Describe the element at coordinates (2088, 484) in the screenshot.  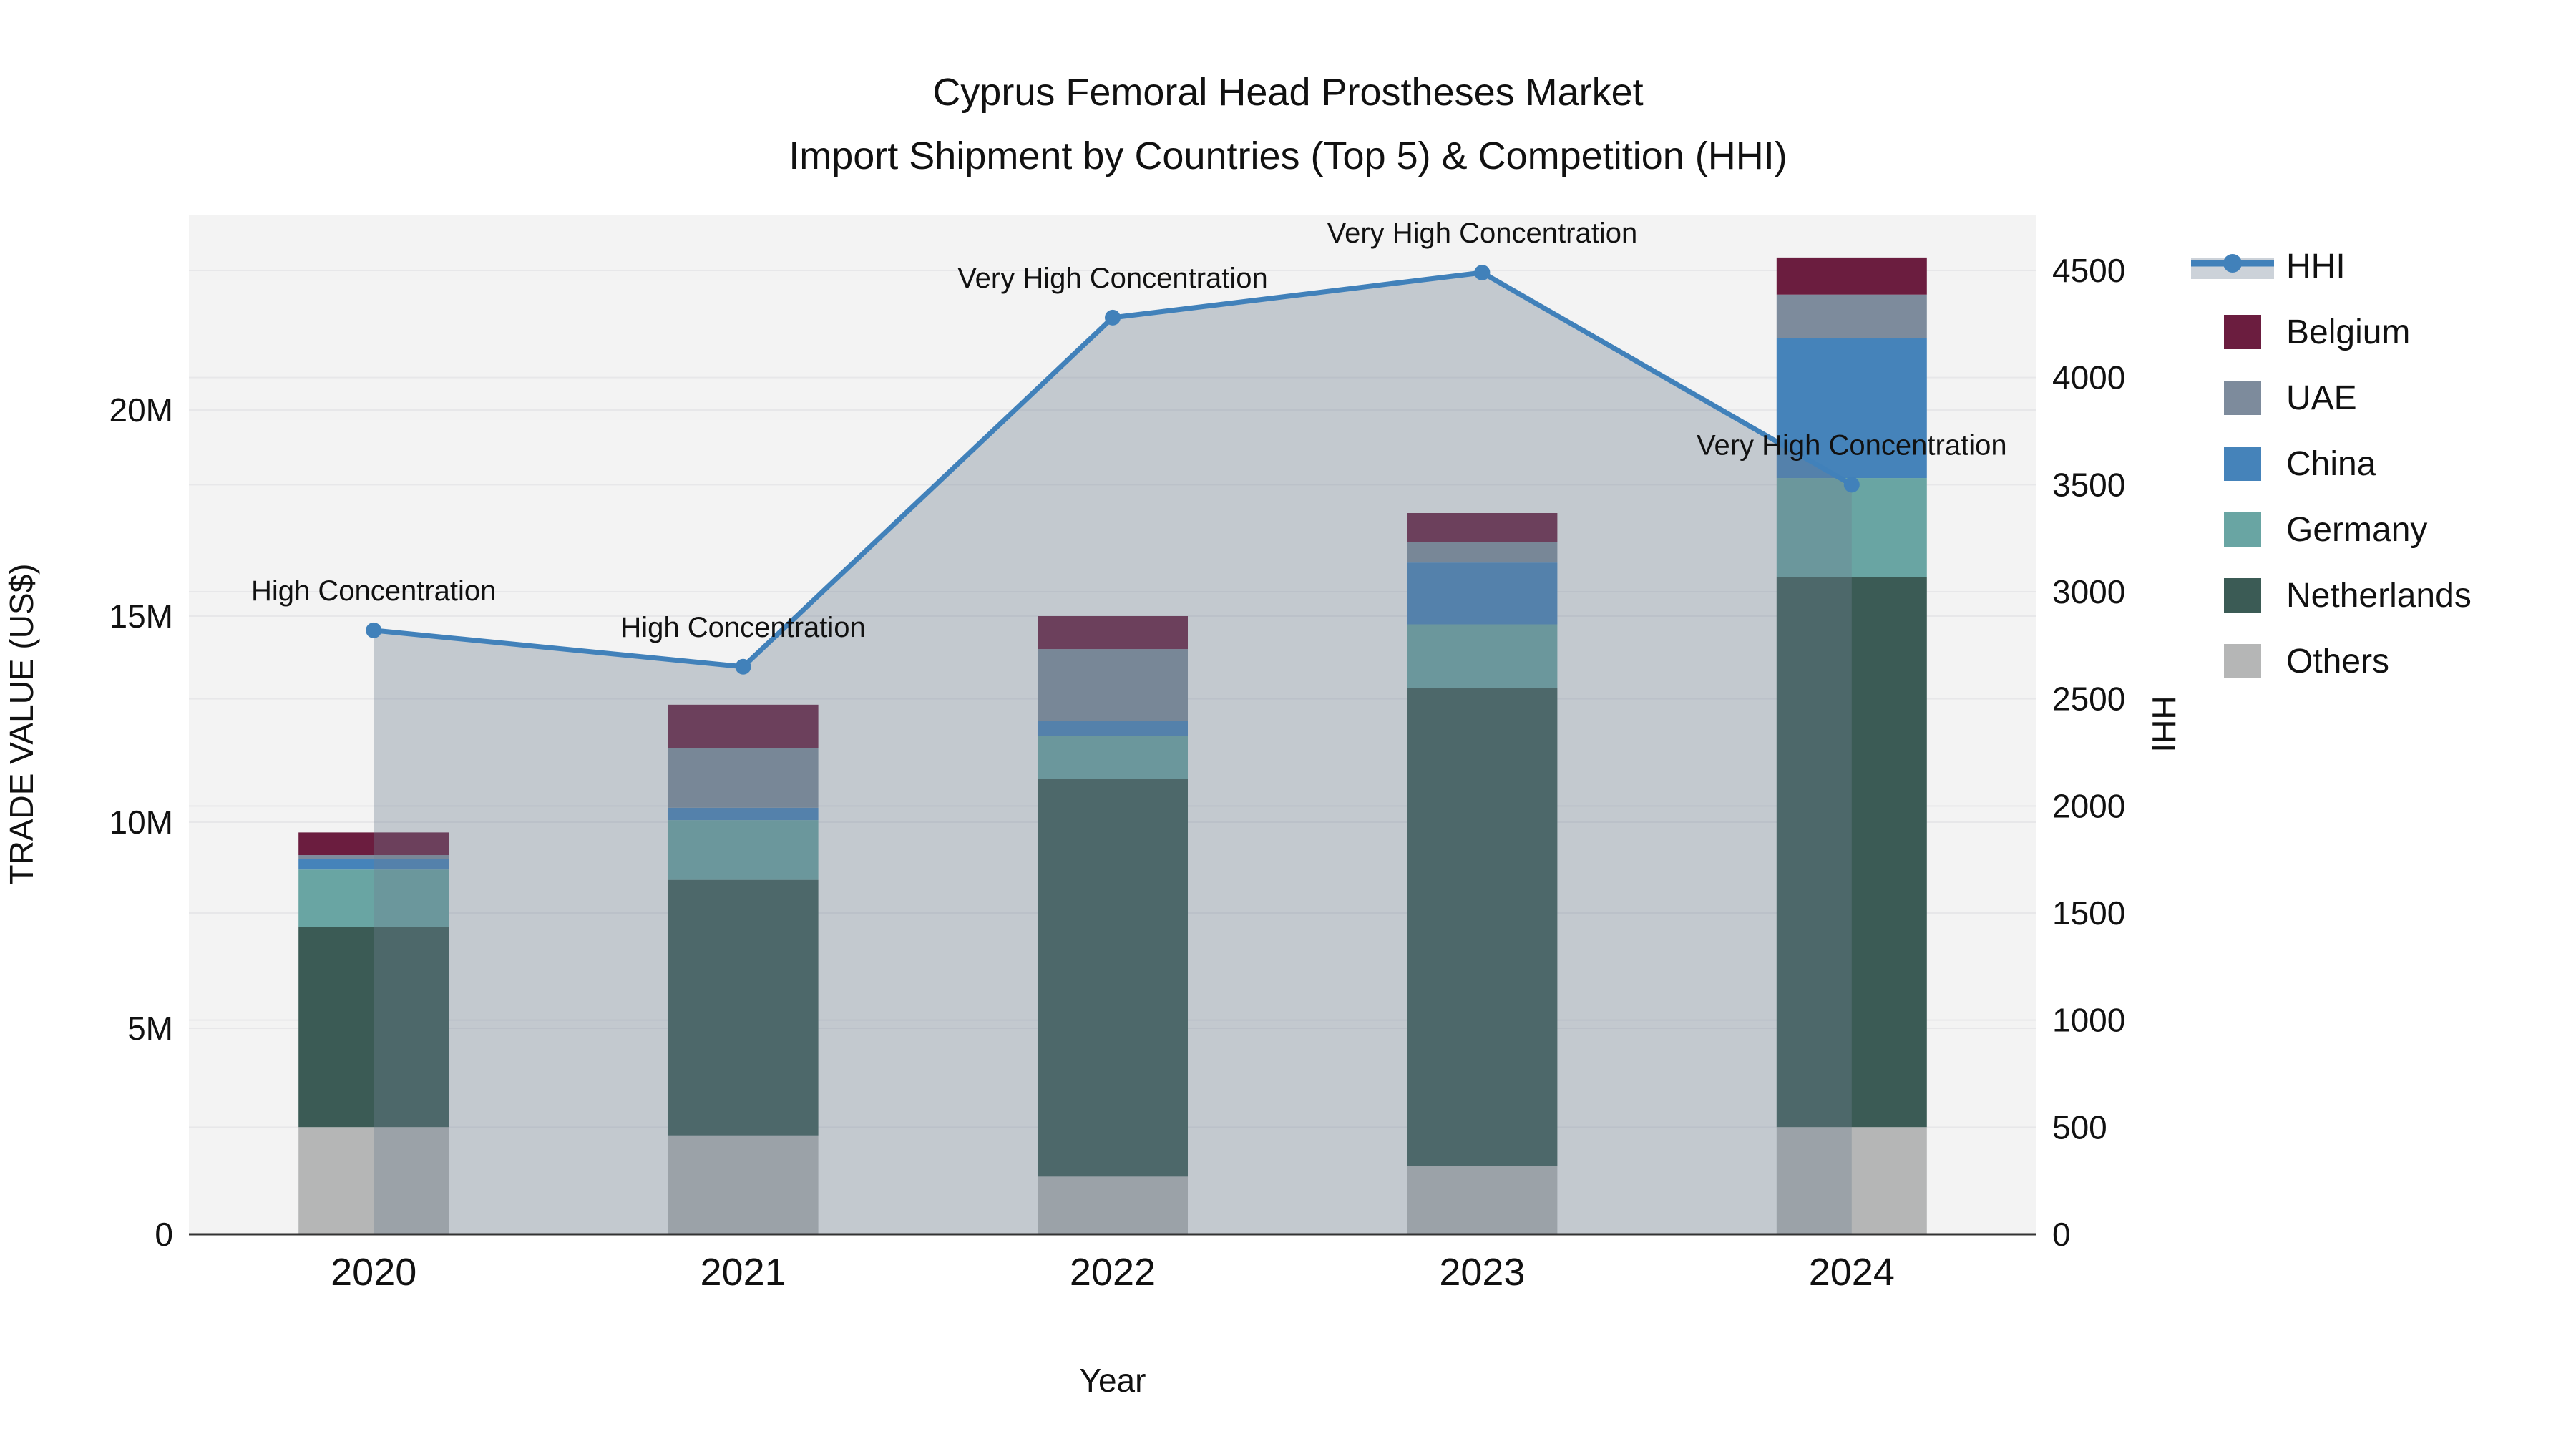
I see `y-right-tick-3500: 3500` at that location.